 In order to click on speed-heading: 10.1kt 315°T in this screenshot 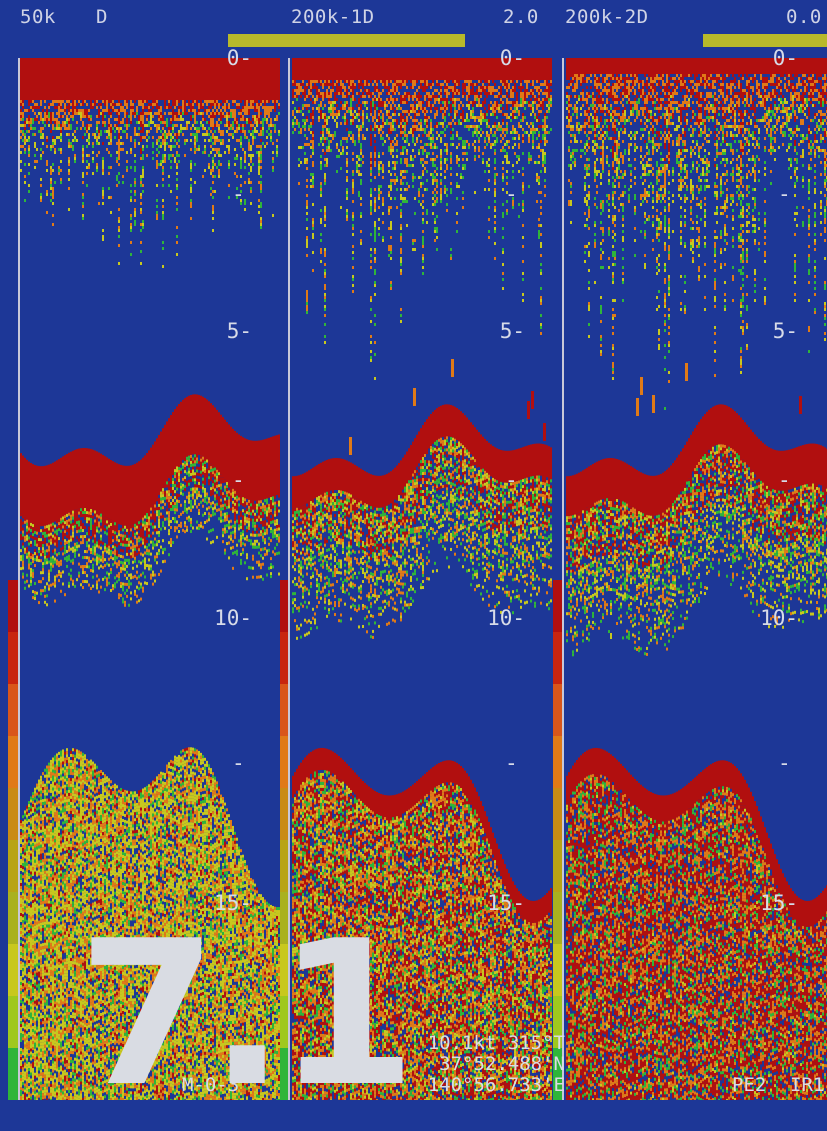, I will do `click(496, 1043)`.